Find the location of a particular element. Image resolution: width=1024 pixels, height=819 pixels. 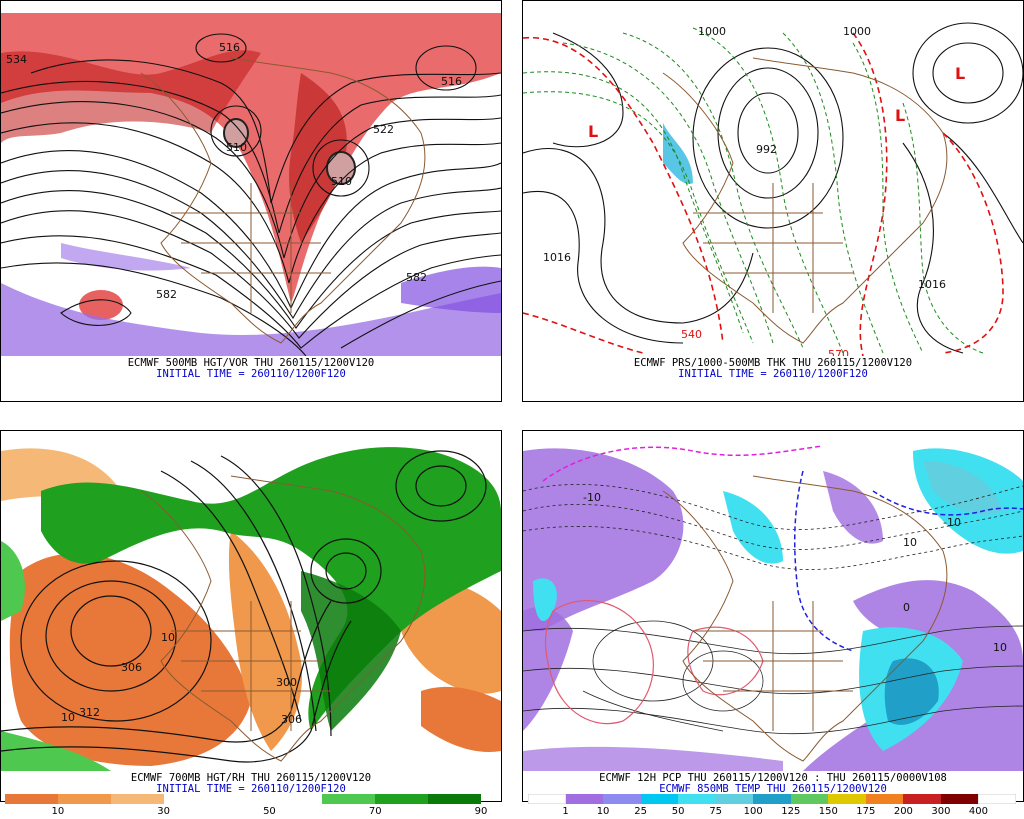

rh-colorbar is located at coordinates (243, 799).